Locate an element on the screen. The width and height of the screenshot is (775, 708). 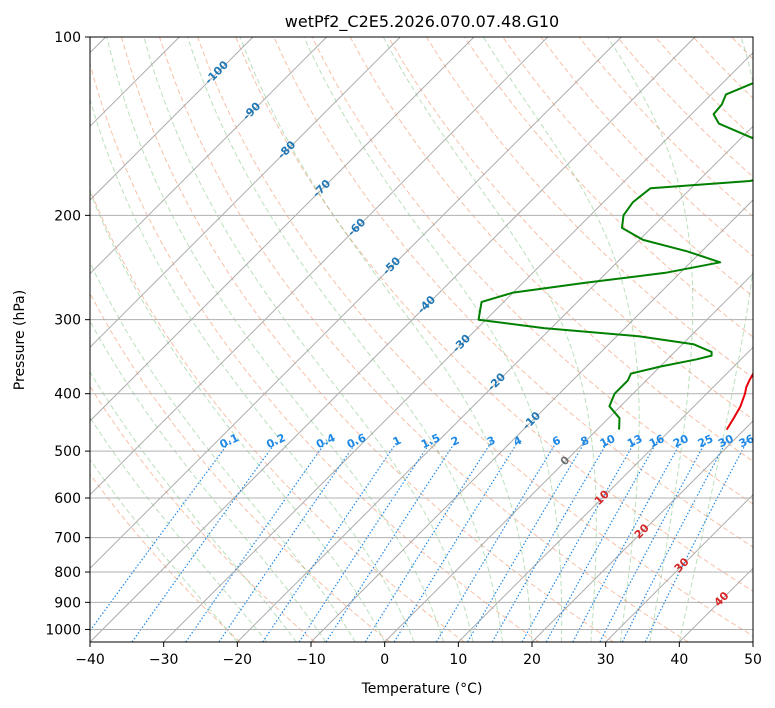
y-tick-label: 200 is located at coordinates (67, 216).